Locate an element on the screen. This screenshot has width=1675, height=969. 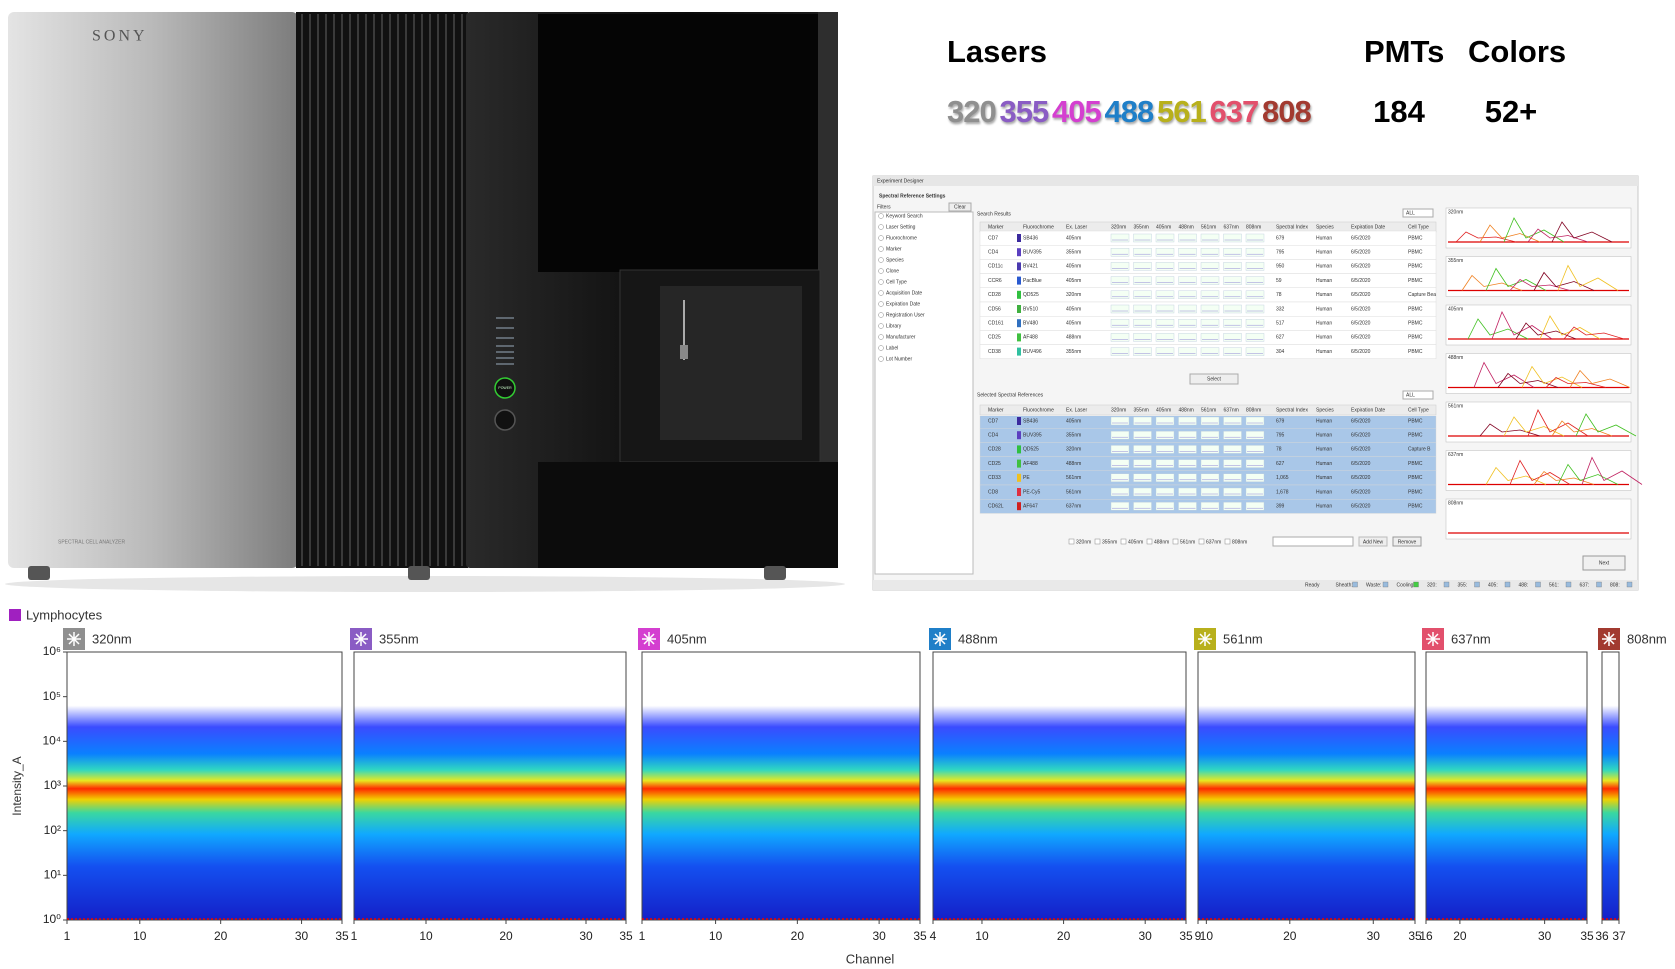
laser-filter-label: 637nm is located at coordinates (1213, 542).